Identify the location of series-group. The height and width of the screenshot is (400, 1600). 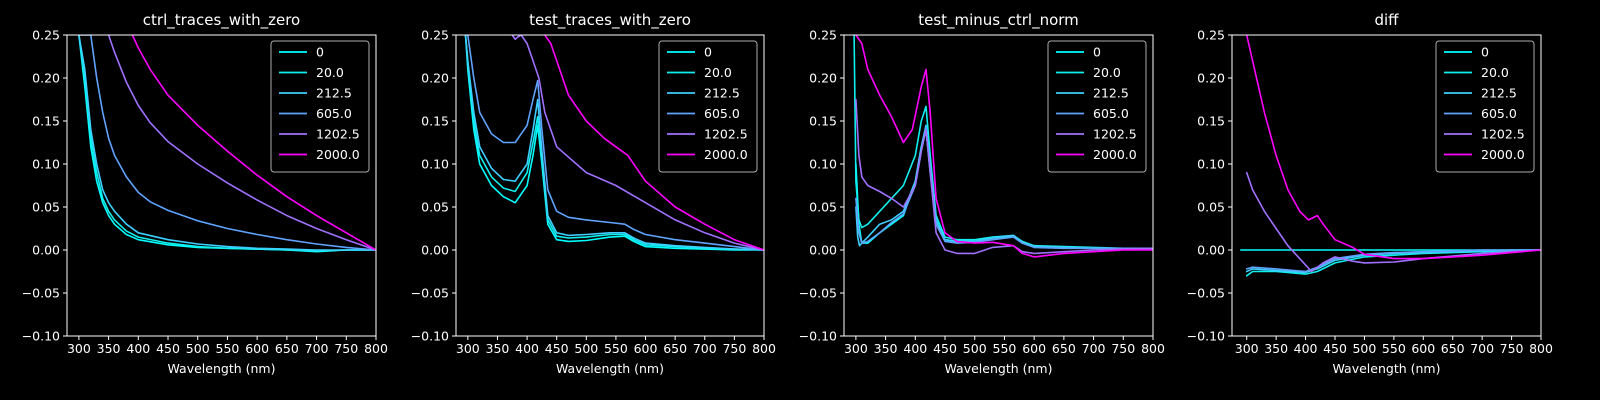
(614, 143).